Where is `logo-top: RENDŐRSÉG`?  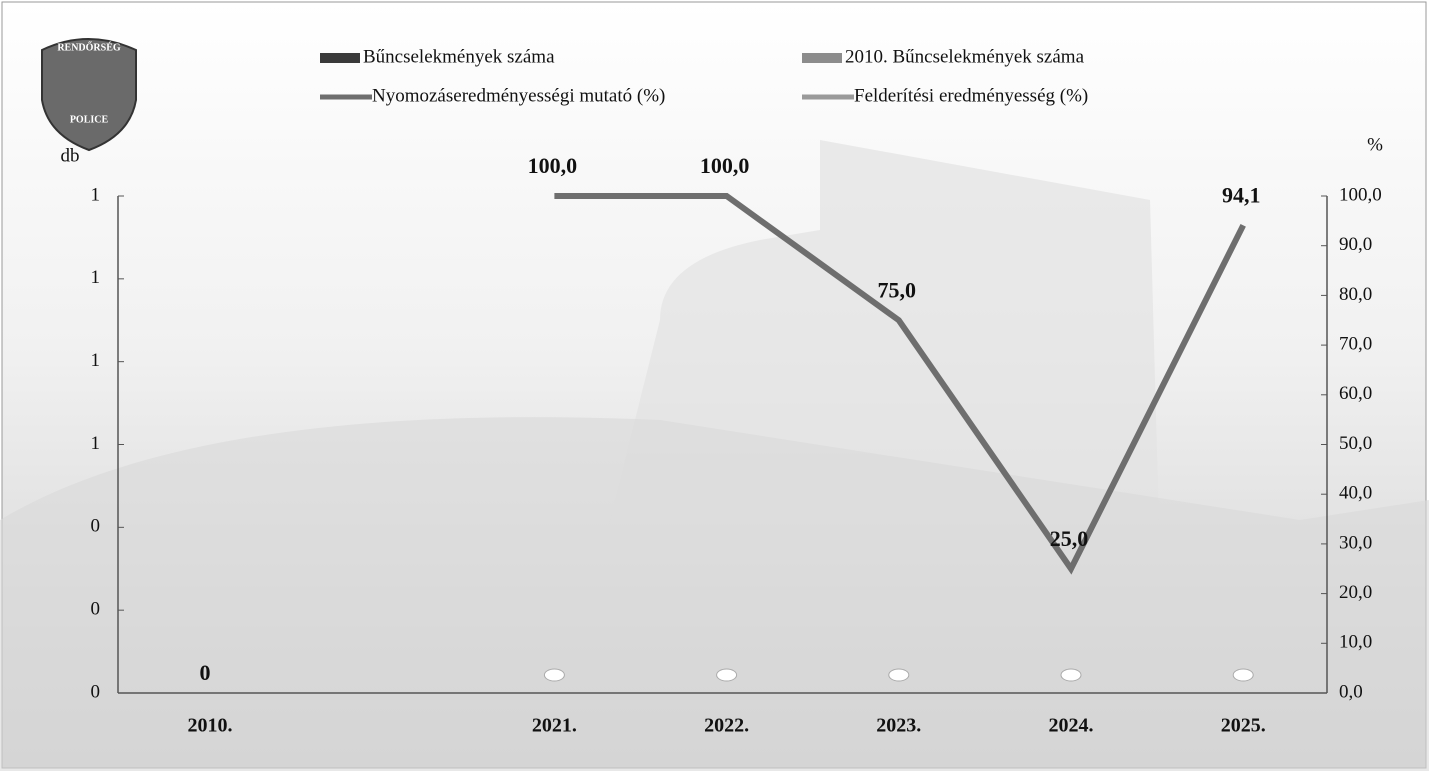
logo-top: RENDŐRSÉG is located at coordinates (89, 47).